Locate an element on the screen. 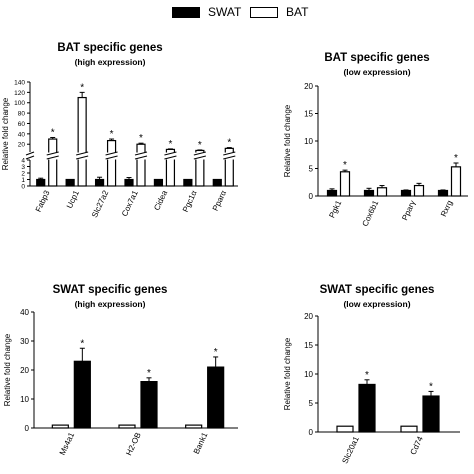 This screenshot has height=474, width=474. legend: SWAT BAT is located at coordinates (237, 11).